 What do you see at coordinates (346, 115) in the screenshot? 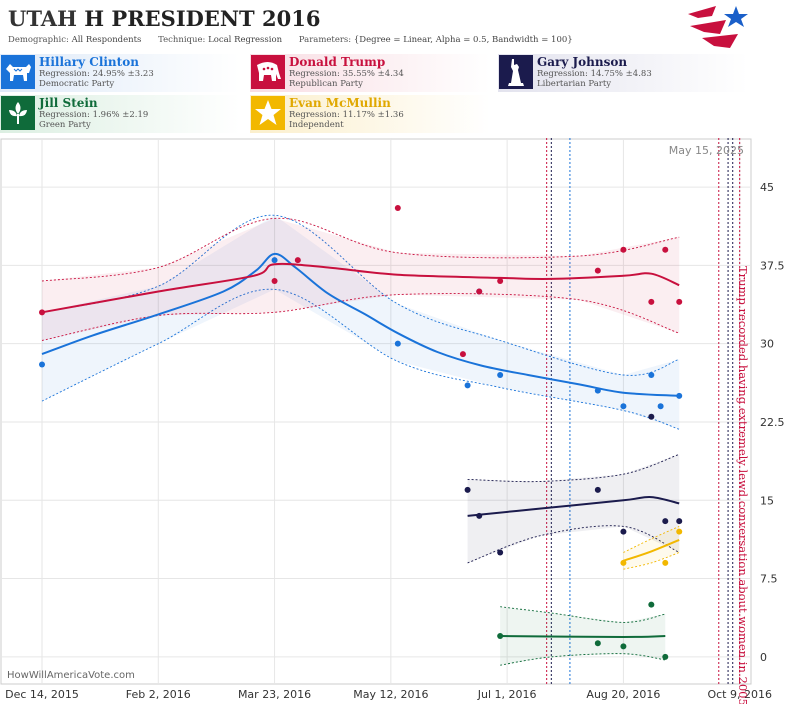
I see `candidate-regression: Regression: 11.17% ±1.36` at bounding box center [346, 115].